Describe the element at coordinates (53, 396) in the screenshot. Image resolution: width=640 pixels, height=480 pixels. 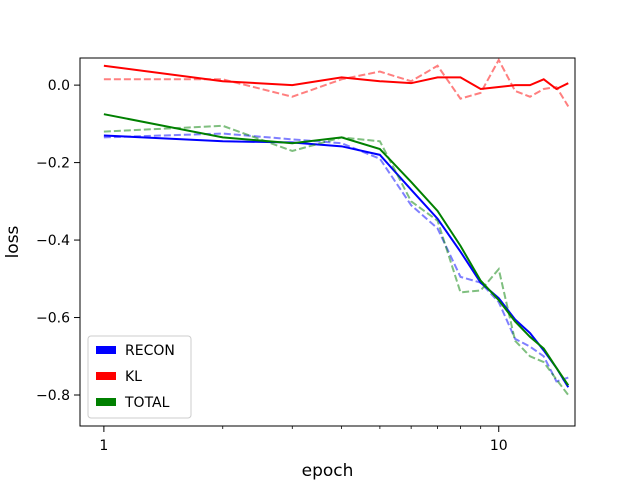
I see `y-tick-label: −0.8` at that location.